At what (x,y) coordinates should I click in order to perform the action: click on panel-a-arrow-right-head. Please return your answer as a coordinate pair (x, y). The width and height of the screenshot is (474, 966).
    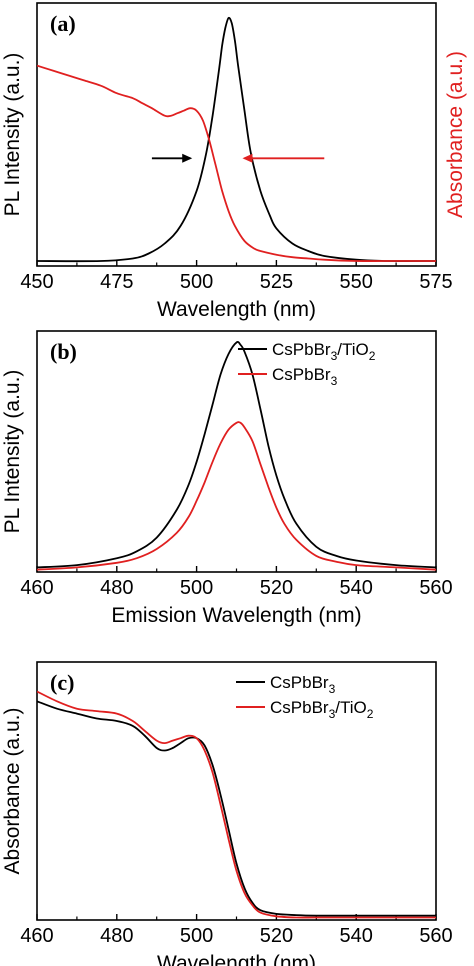
    Looking at the image, I should click on (187, 158).